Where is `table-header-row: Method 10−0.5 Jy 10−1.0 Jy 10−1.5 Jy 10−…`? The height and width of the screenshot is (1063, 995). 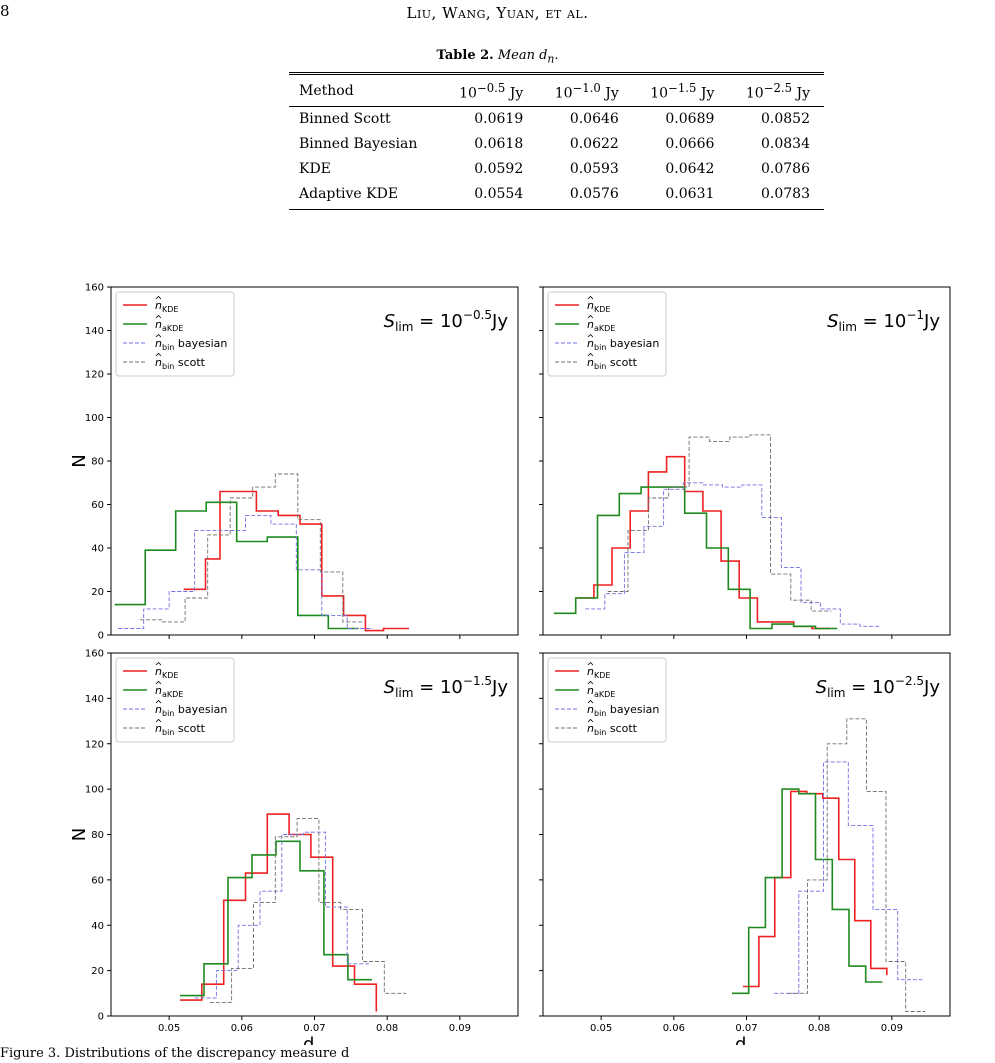
table-header-row: Method 10−0.5 Jy 10−1.0 Jy 10−1.5 Jy 10−… is located at coordinates (556, 89).